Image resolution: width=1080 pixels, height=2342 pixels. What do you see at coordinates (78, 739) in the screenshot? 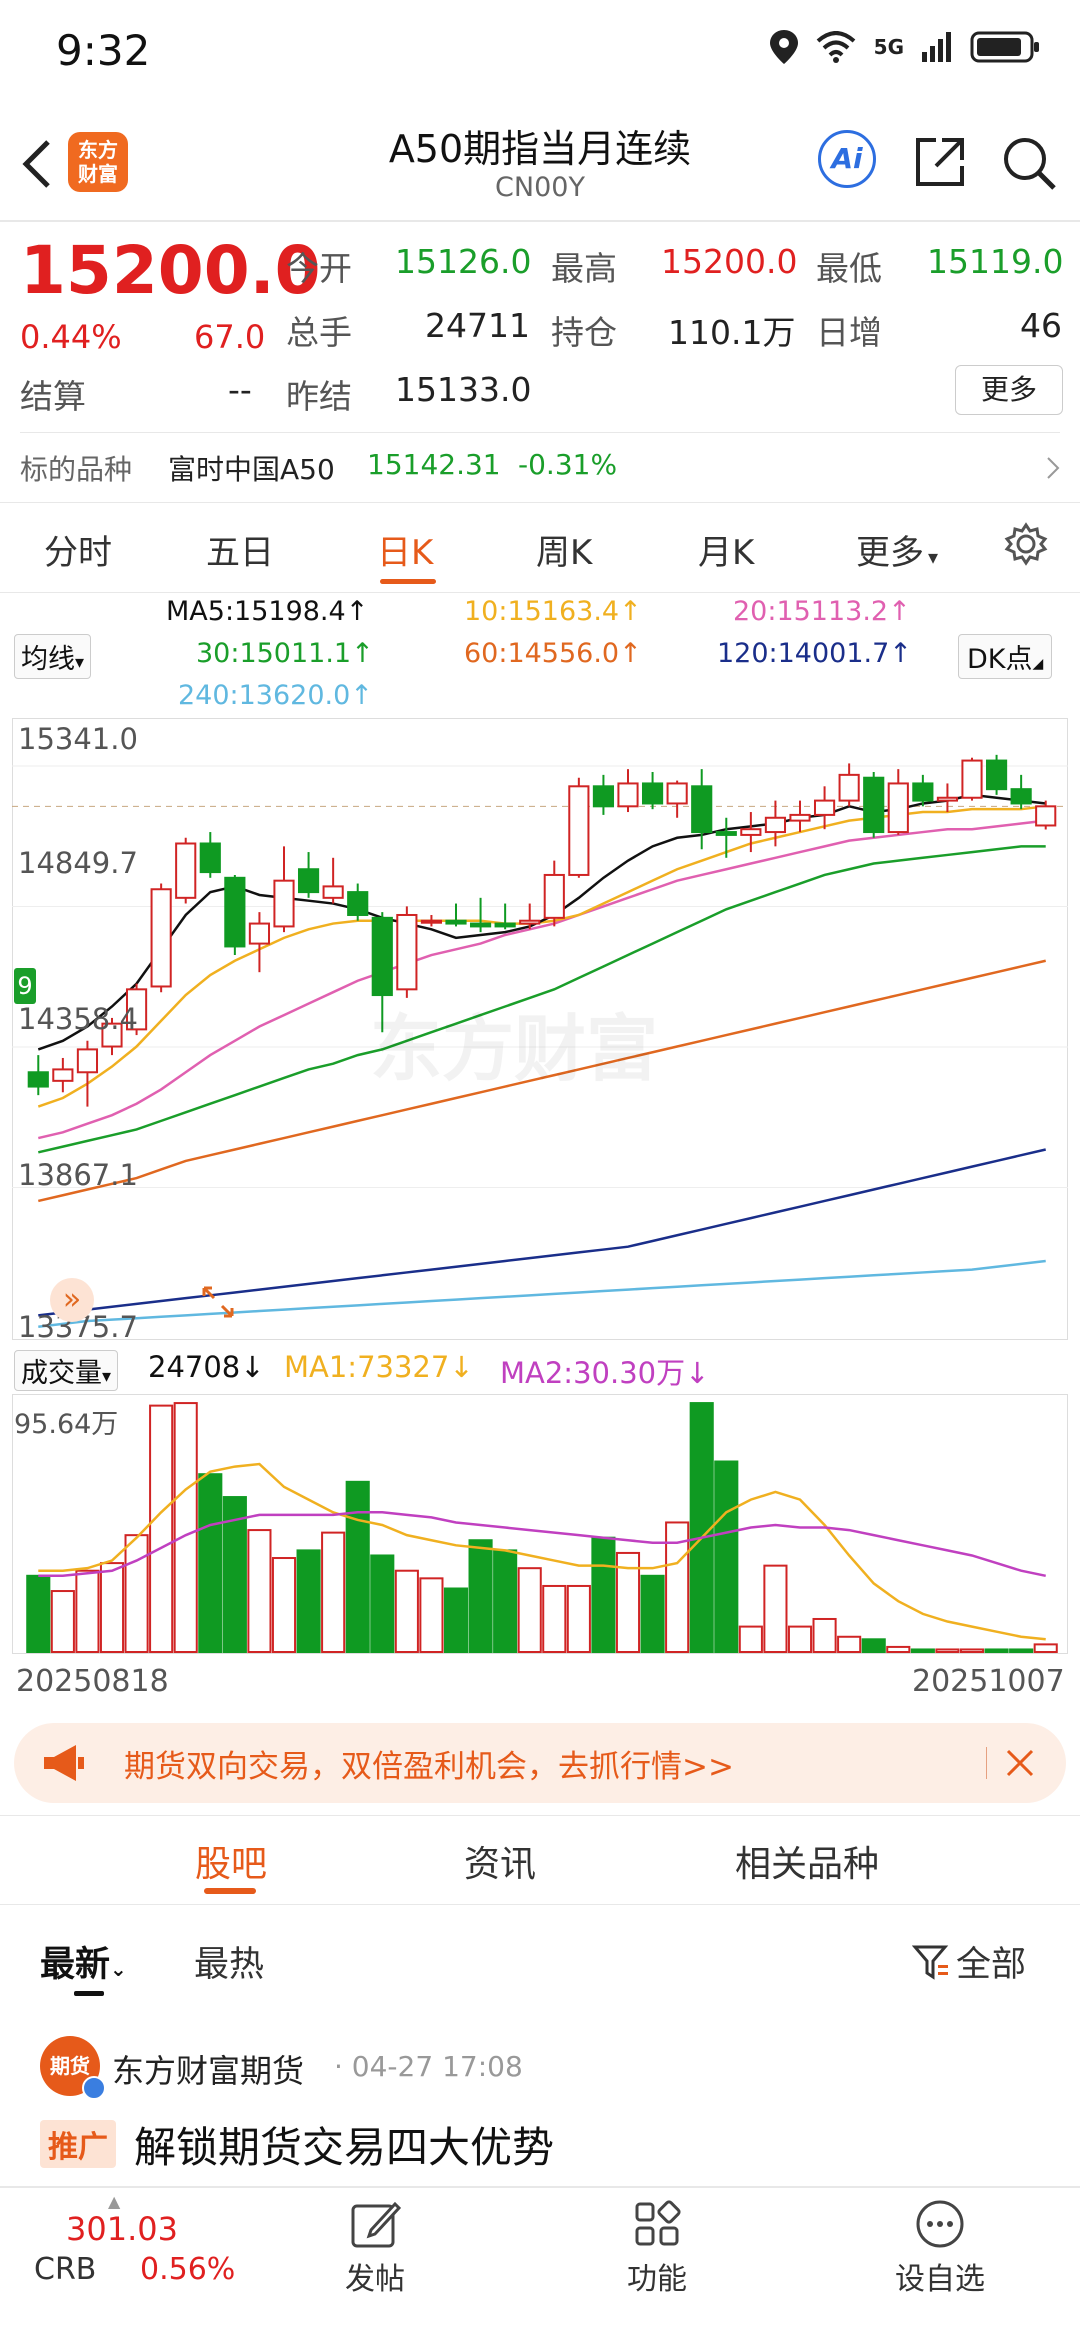
I see `price-tick-1: 15341.0` at bounding box center [78, 739].